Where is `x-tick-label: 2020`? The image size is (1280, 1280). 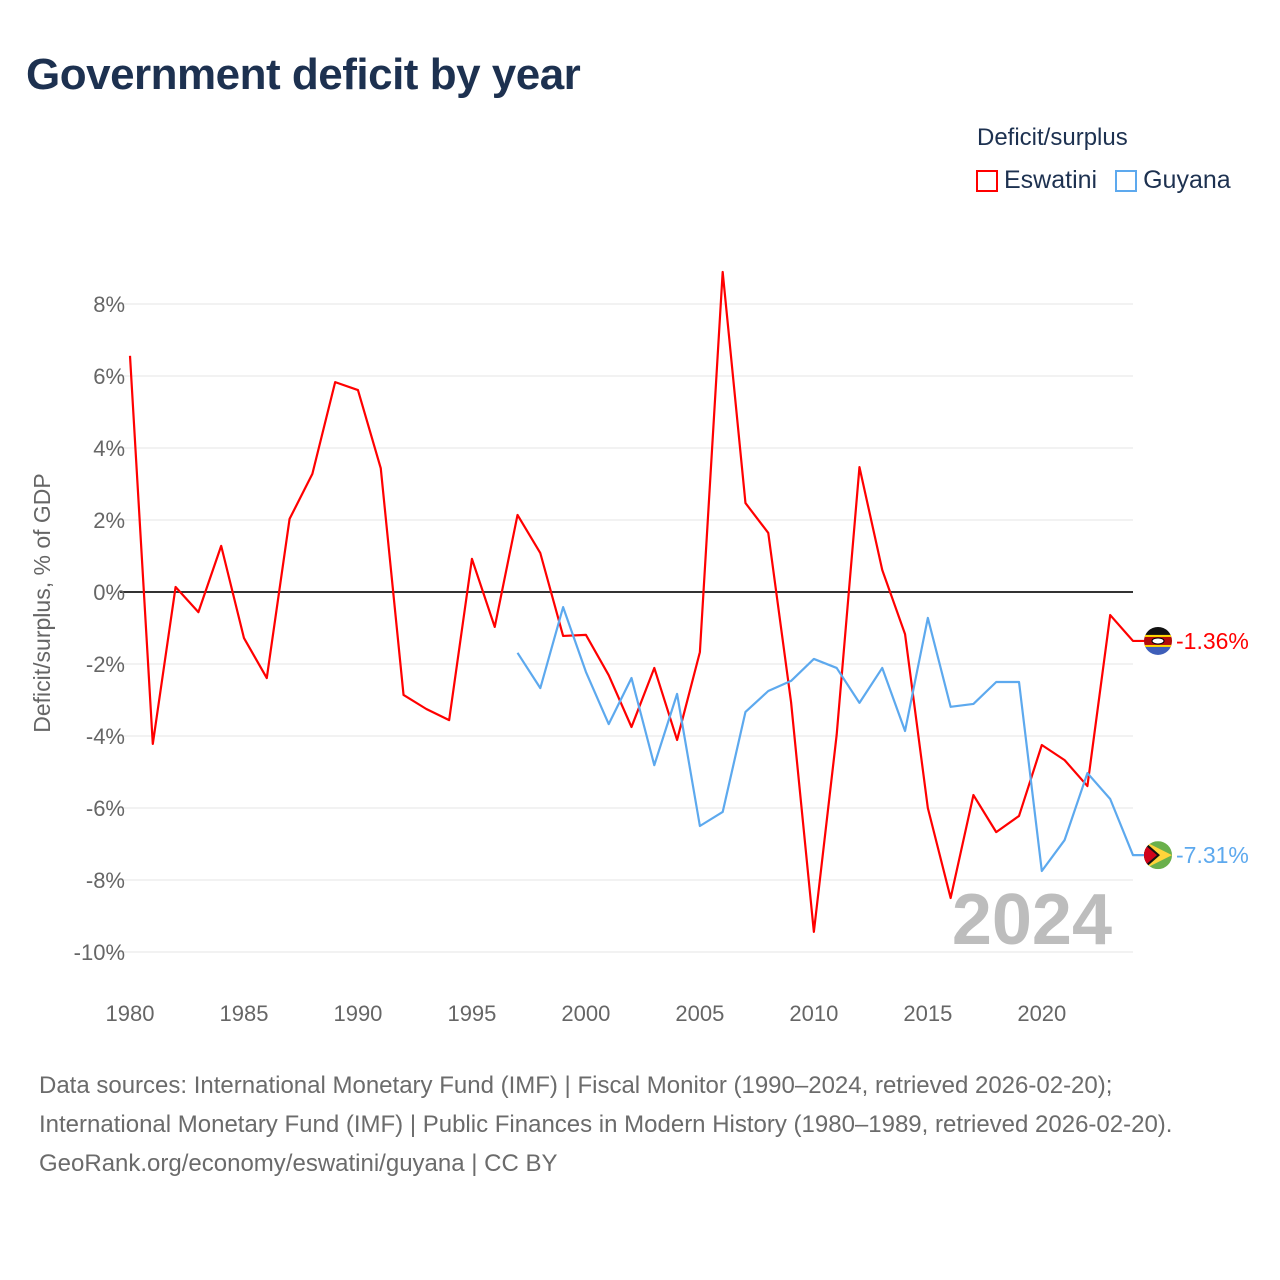 x-tick-label: 2020 is located at coordinates (1041, 1013).